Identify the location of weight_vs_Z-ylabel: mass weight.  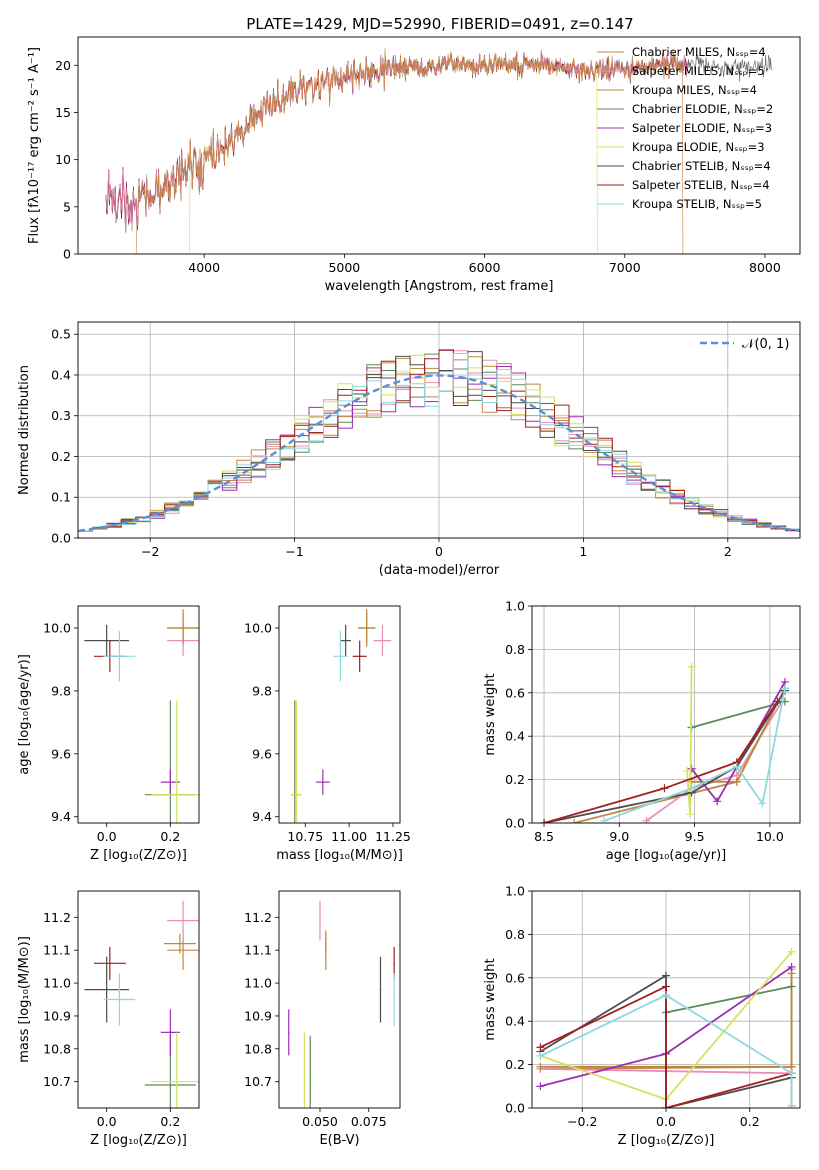
(490, 999).